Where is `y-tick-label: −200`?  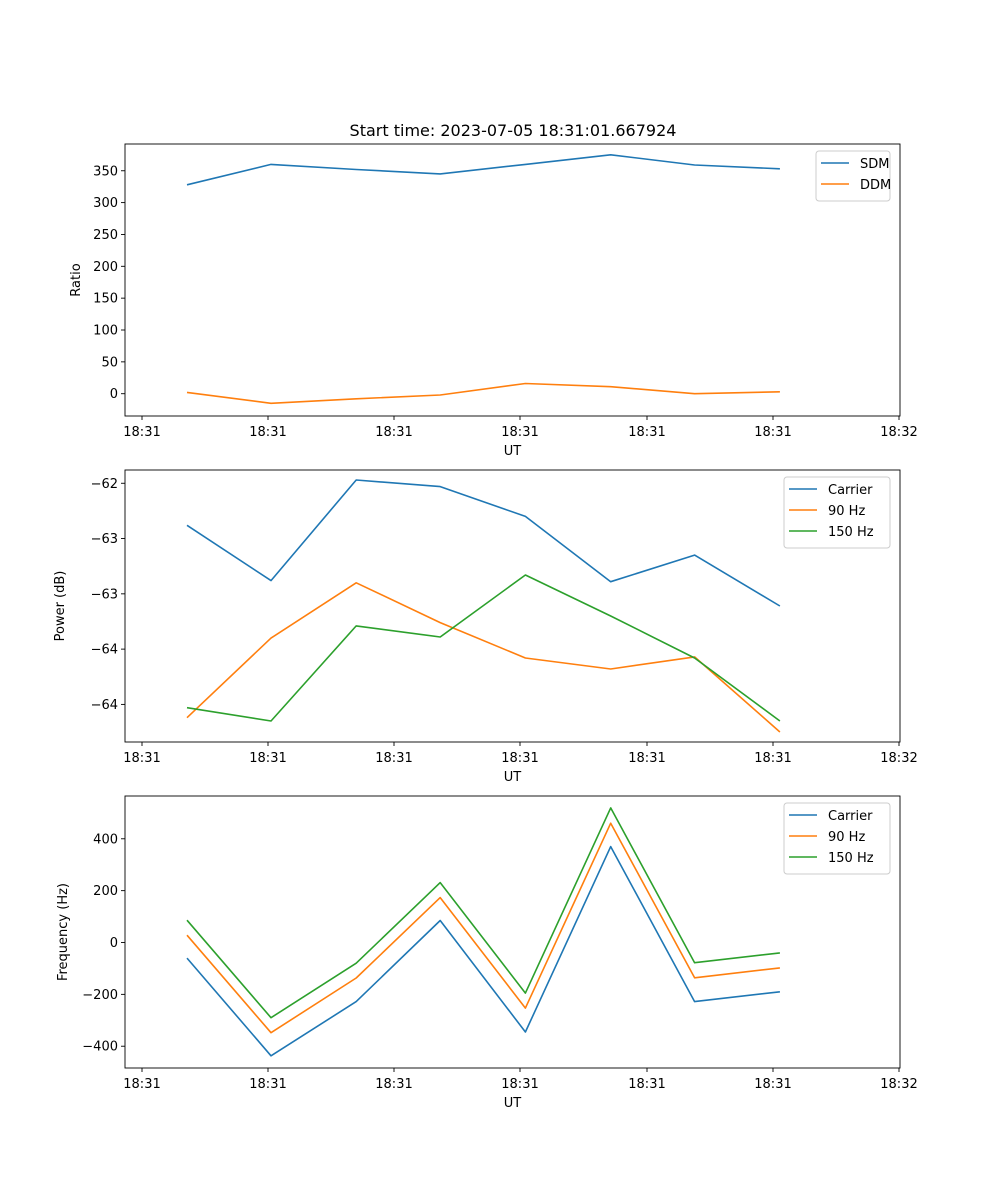
y-tick-label: −200 is located at coordinates (100, 995).